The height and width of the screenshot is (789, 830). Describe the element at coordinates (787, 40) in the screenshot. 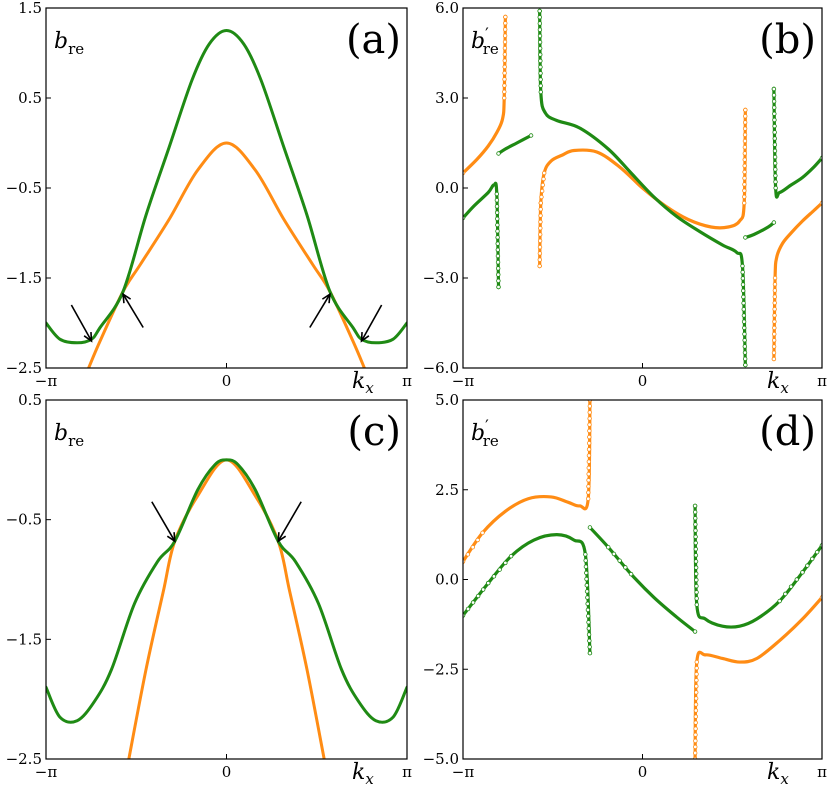

I see `panel-label: (b)` at that location.